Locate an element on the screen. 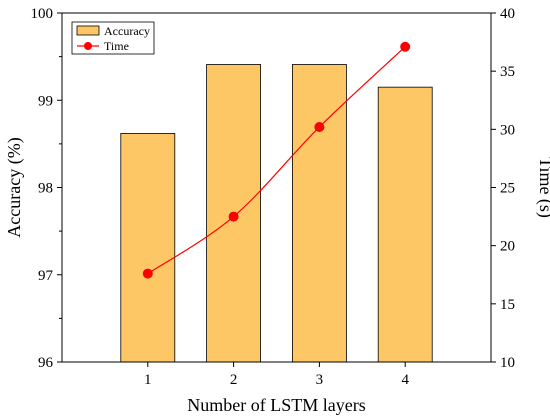 This screenshot has height=420, width=550. legend-label-accuracy: Accuracy is located at coordinates (127, 31).